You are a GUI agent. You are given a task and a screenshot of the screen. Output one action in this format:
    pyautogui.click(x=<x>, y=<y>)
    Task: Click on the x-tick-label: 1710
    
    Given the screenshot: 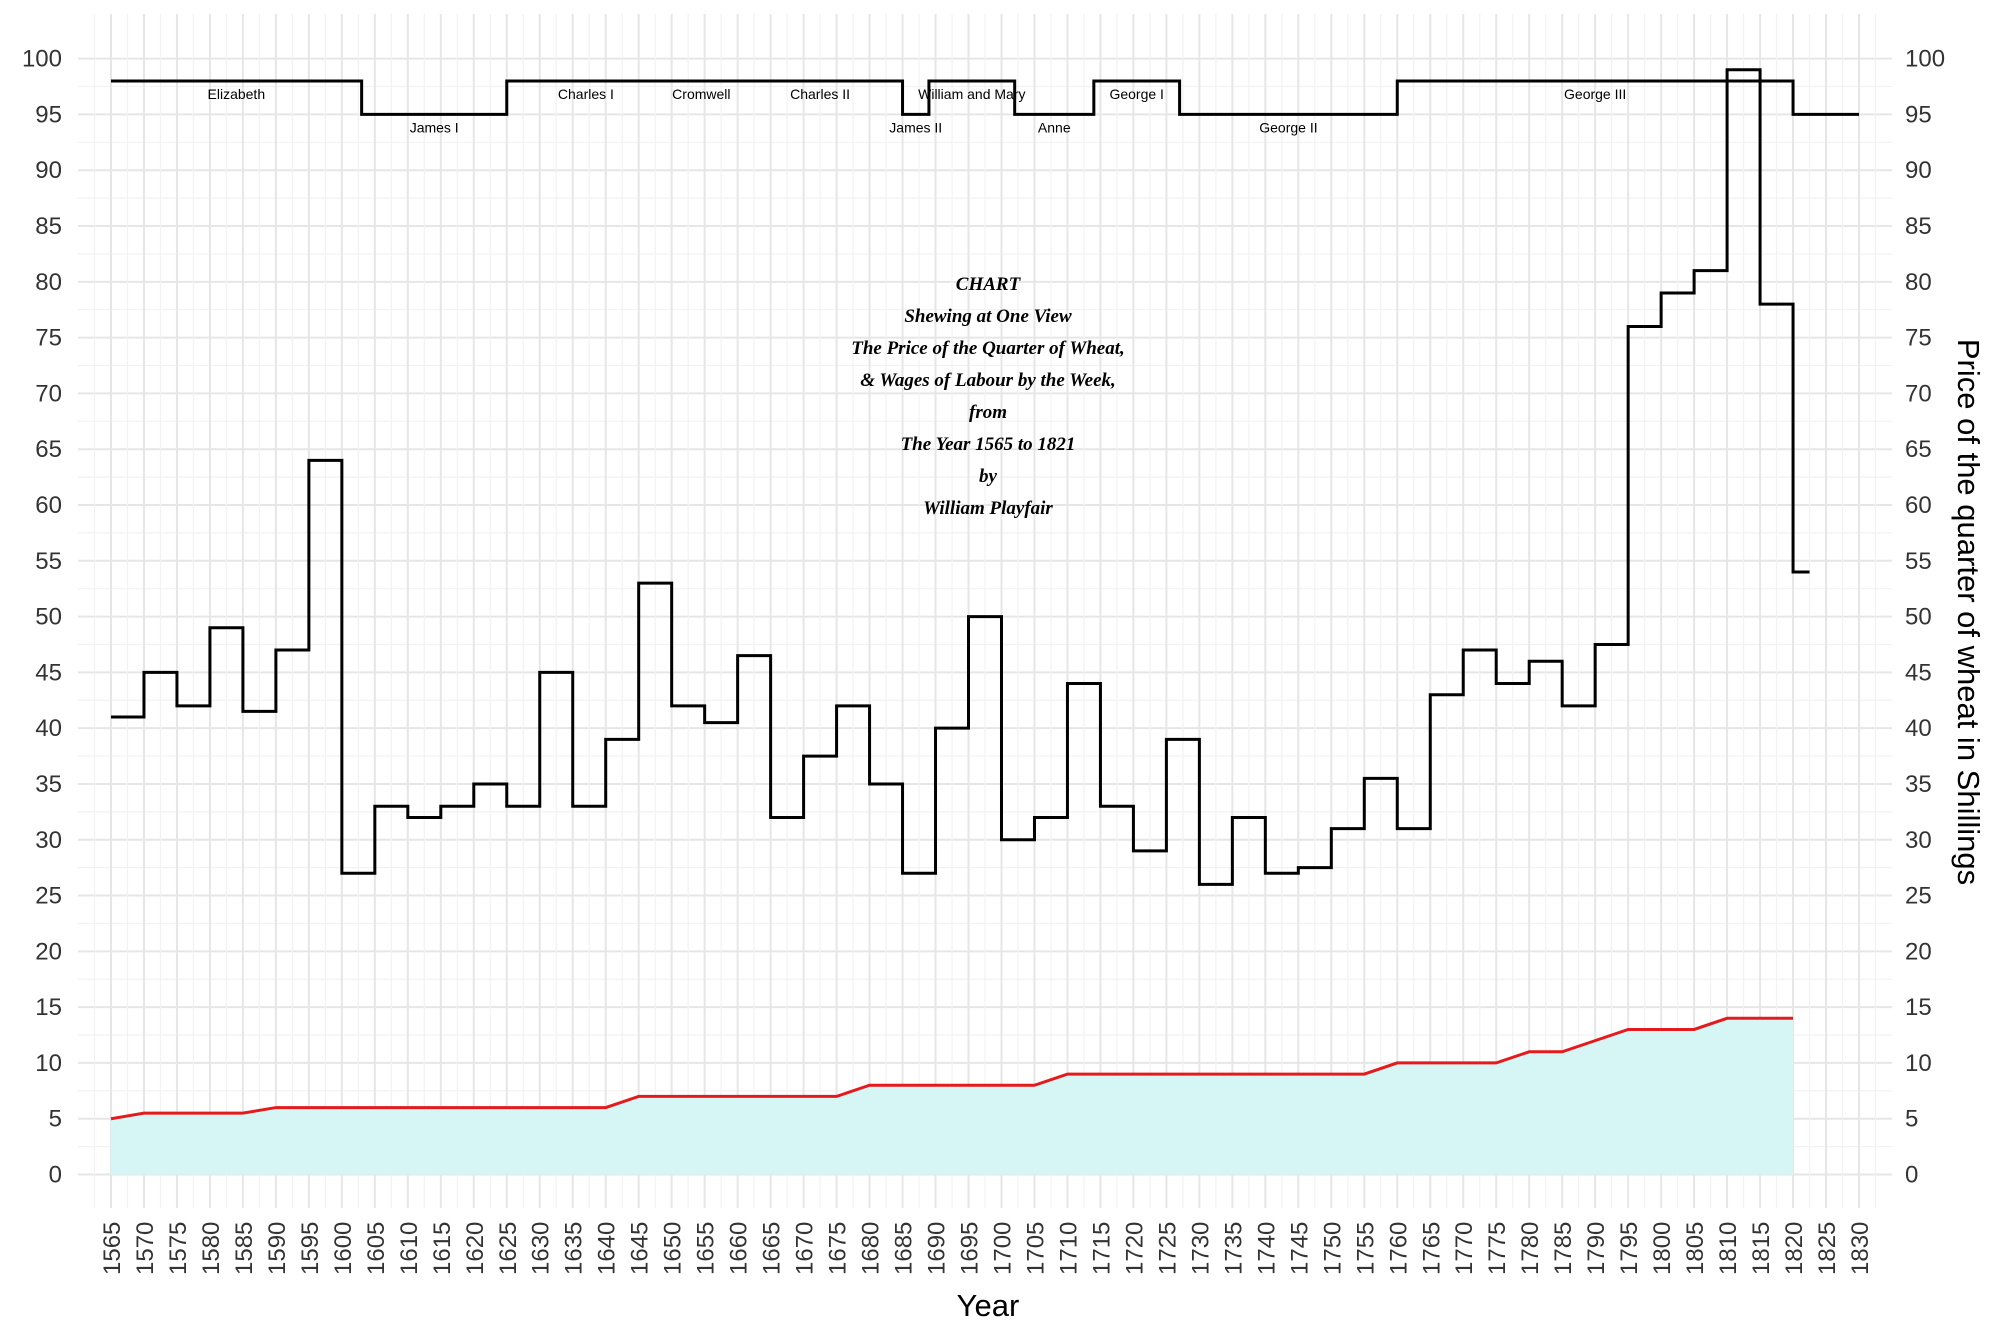 What is the action you would take?
    pyautogui.click(x=1068, y=1248)
    